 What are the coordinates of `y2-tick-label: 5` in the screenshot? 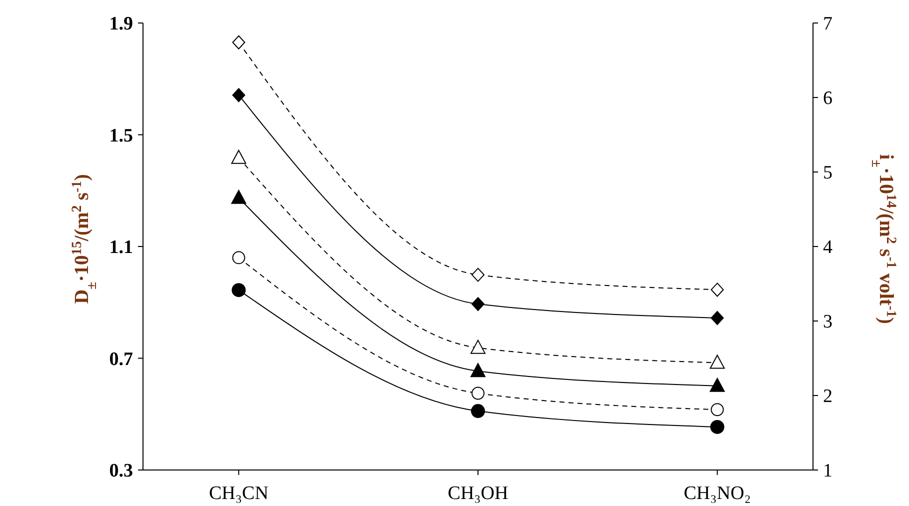 It's located at (827, 173).